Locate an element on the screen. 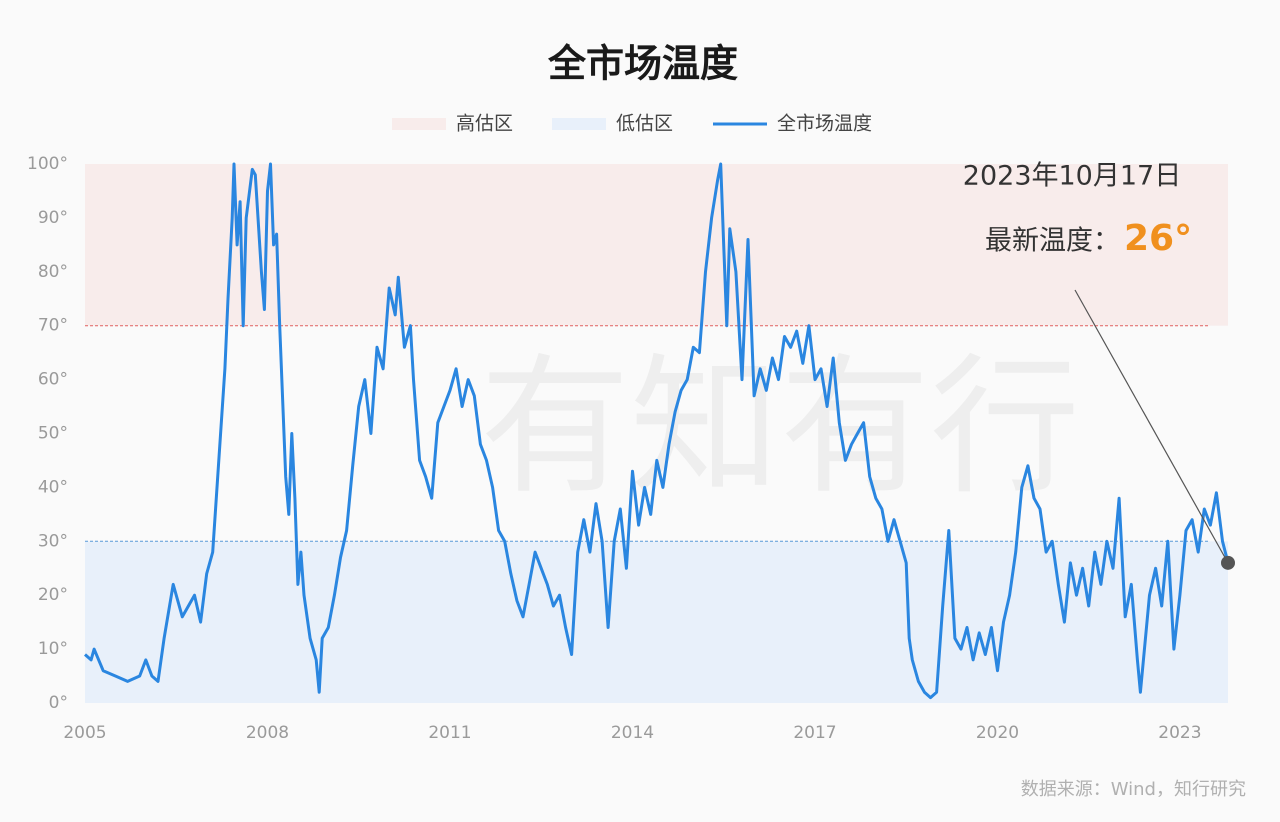 The image size is (1280, 822). y-tick-label: 10° is located at coordinates (53, 649).